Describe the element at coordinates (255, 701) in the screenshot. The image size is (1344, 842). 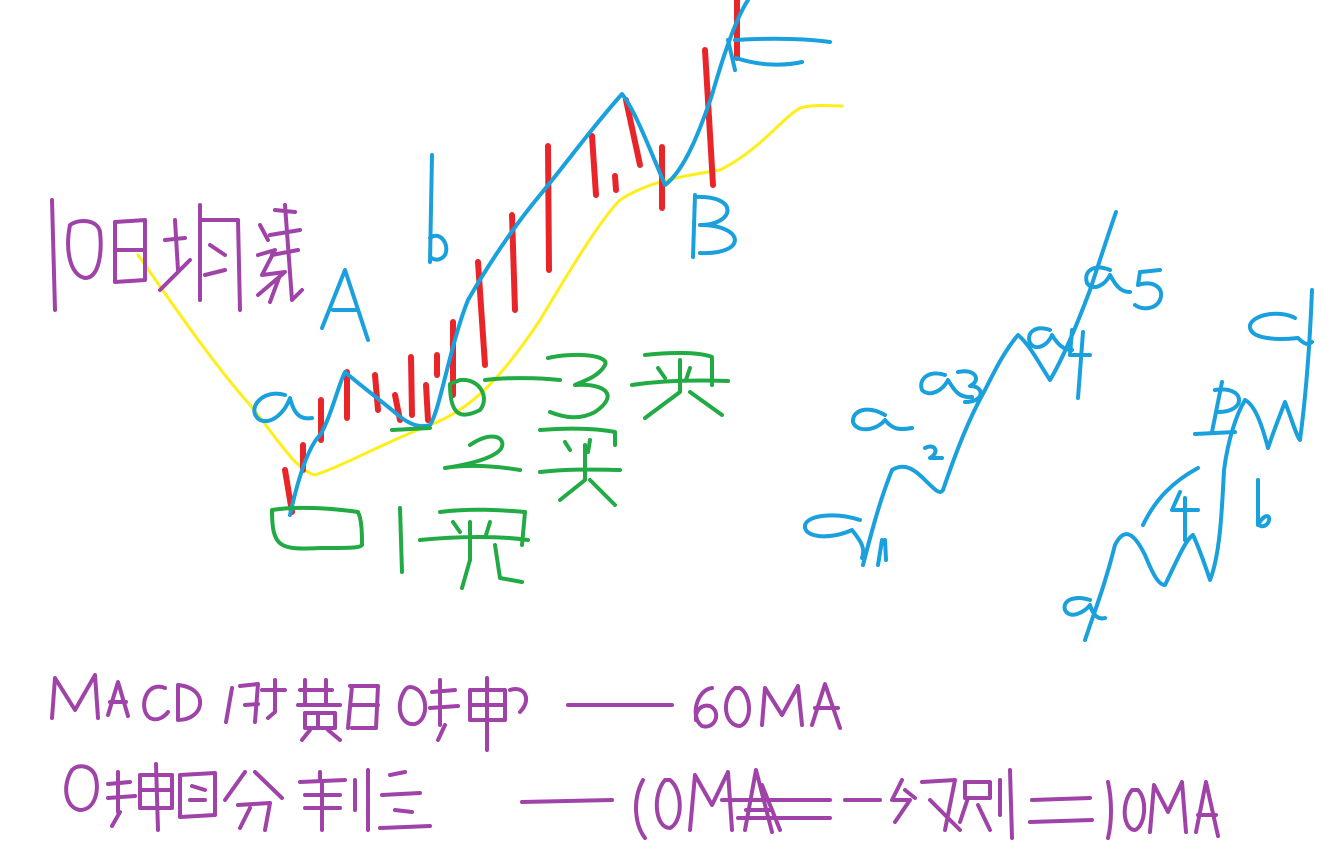
I see `note1-de` at that location.